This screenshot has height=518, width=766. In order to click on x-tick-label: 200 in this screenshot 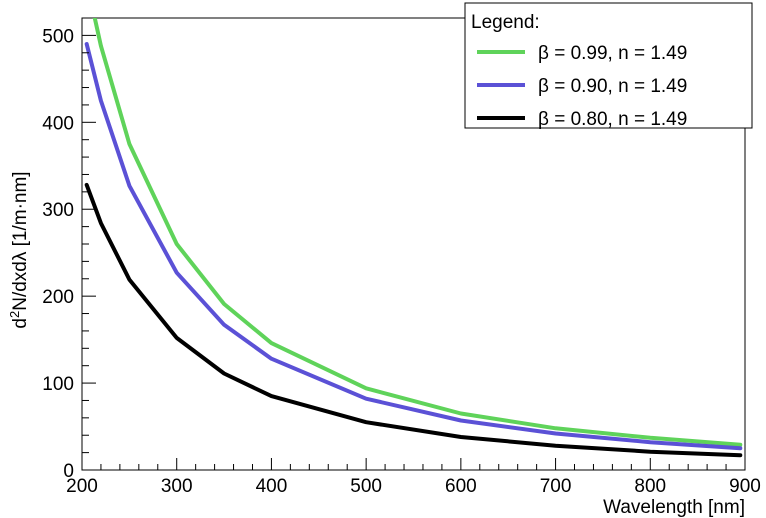, I will do `click(82, 486)`.